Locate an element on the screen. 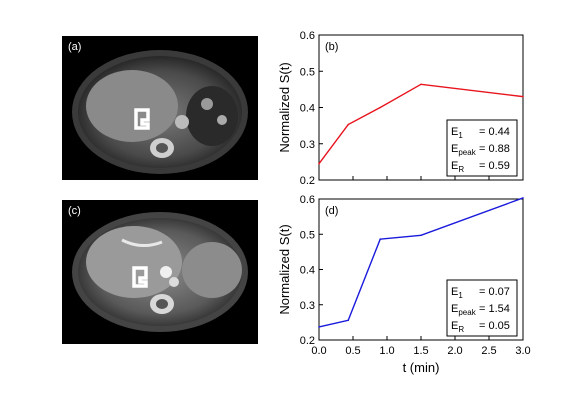  chart-0-annotation-value: = 0.88 is located at coordinates (494, 149).